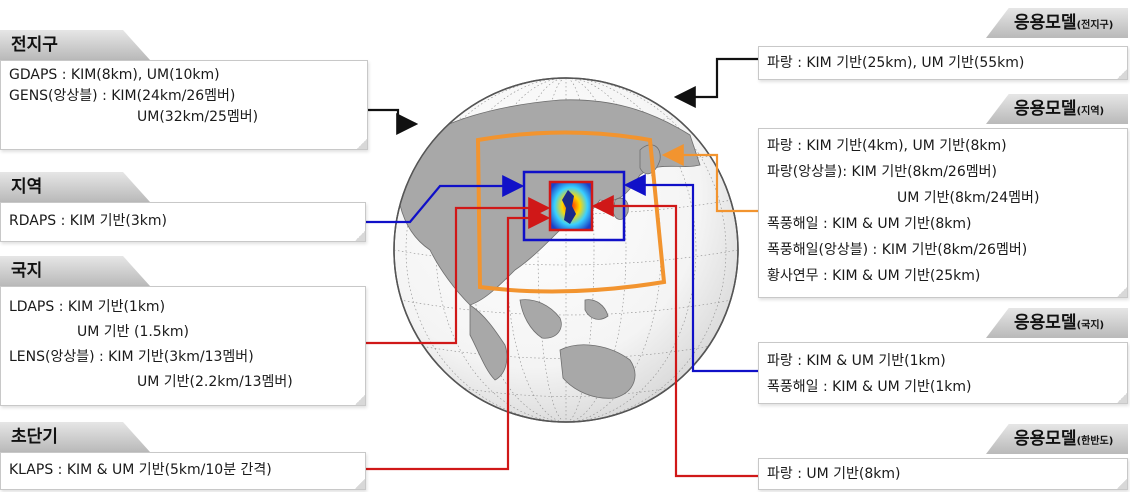 This screenshot has width=1130, height=492. What do you see at coordinates (943, 457) in the screenshot?
I see `panel-app-peninsula: 응용모델(한반도) 파랑 : UM 기반(8km)` at bounding box center [943, 457].